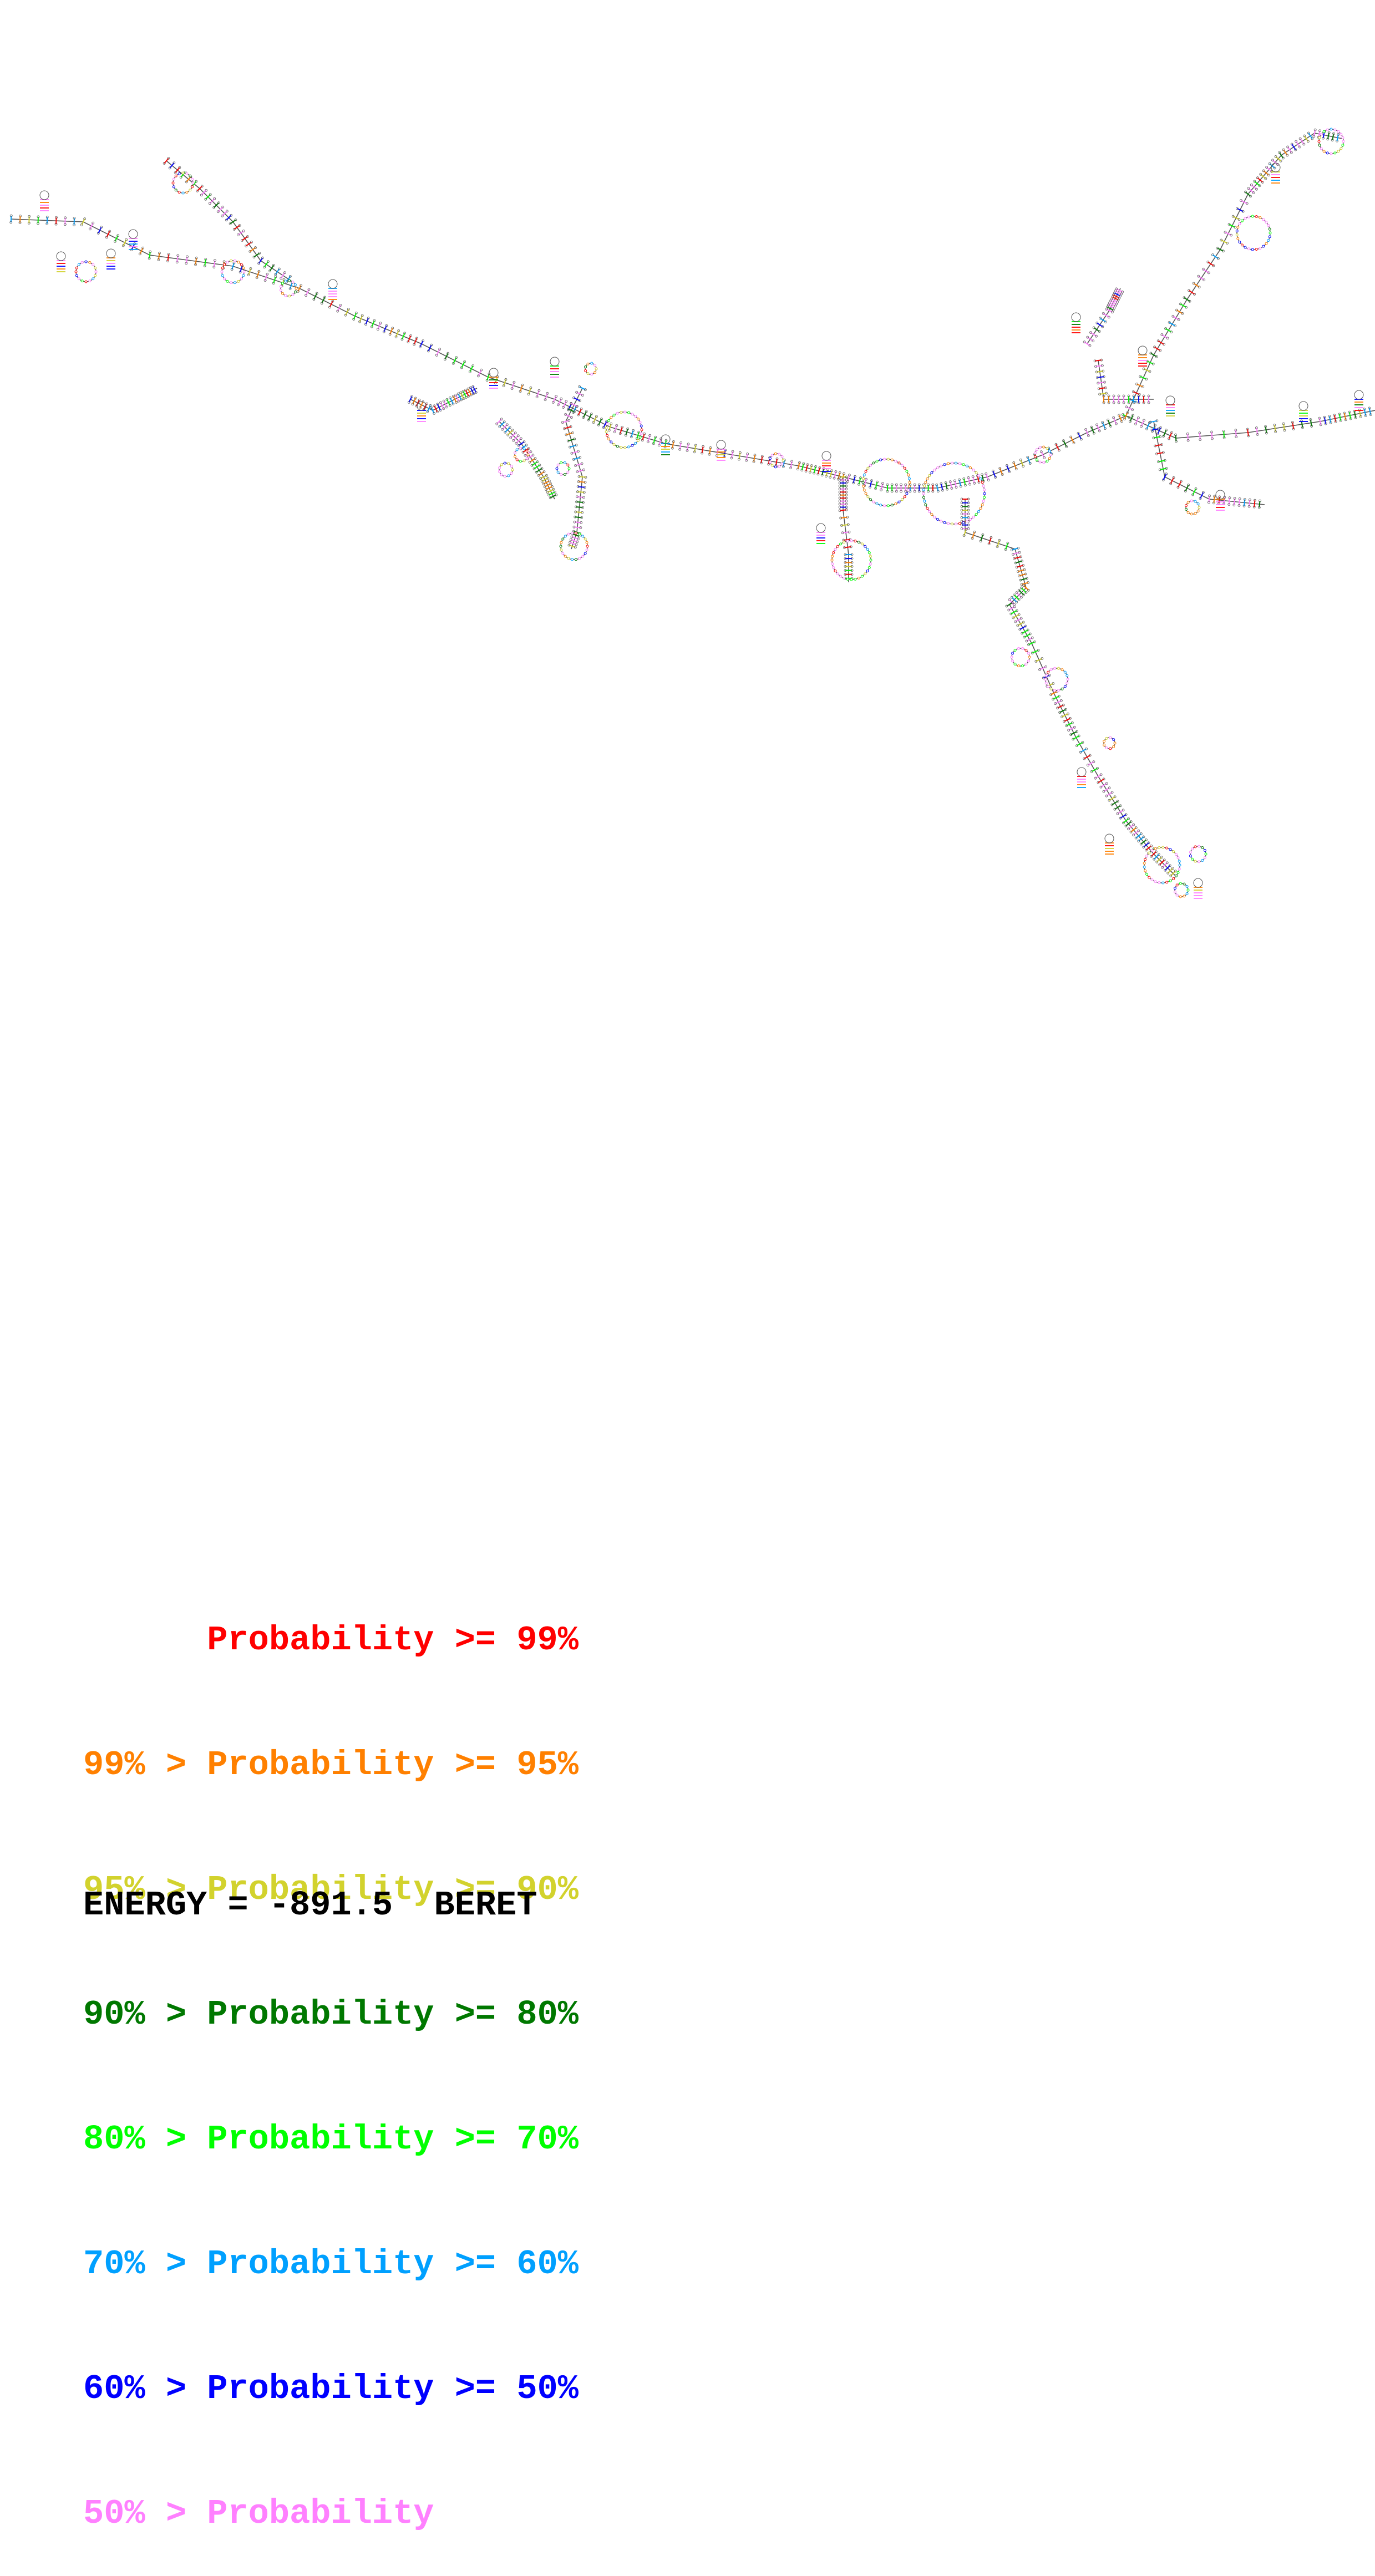 The width and height of the screenshot is (1375, 2576). What do you see at coordinates (331, 2264) in the screenshot?
I see `legend-row-p60: 70% > Probability >= 60%` at bounding box center [331, 2264].